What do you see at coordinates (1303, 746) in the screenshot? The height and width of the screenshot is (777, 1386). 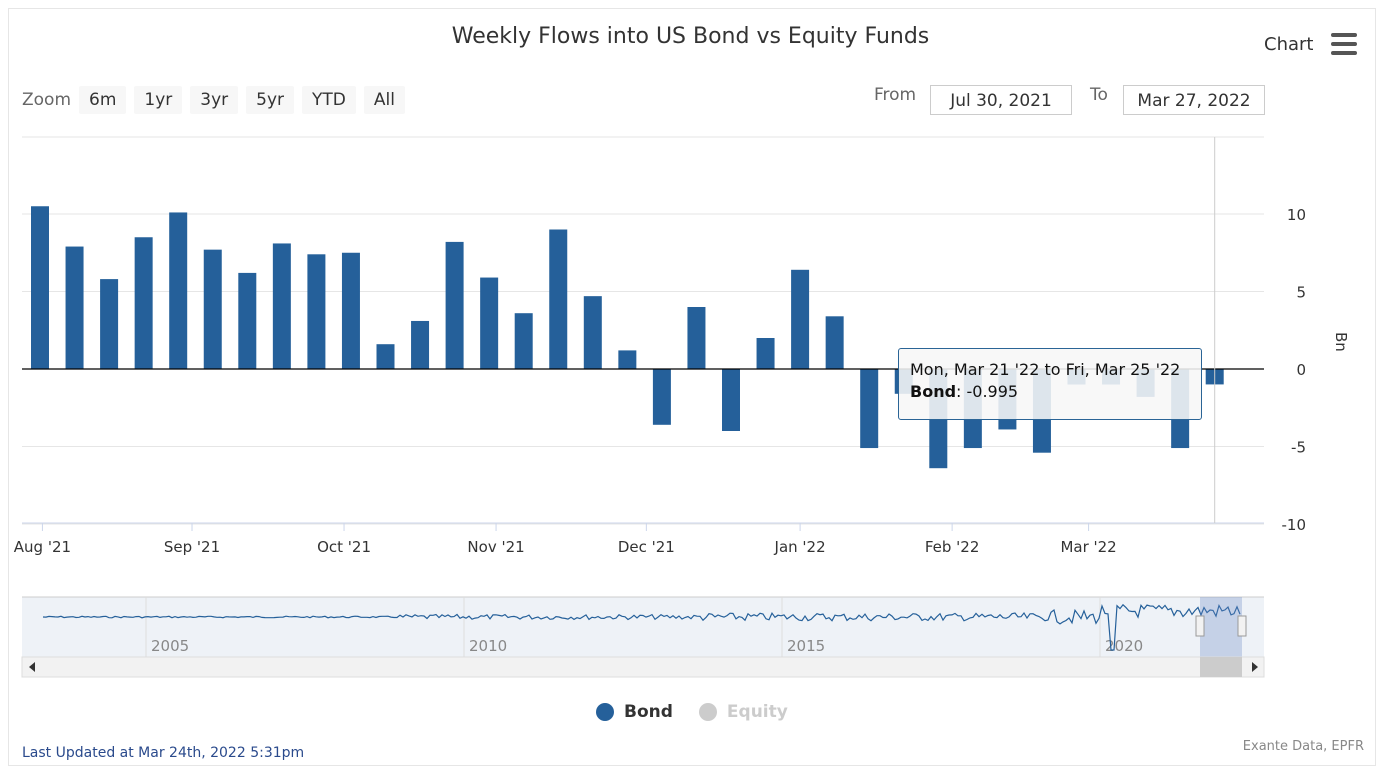 I see `source-credit: Exante Data, EPFR` at bounding box center [1303, 746].